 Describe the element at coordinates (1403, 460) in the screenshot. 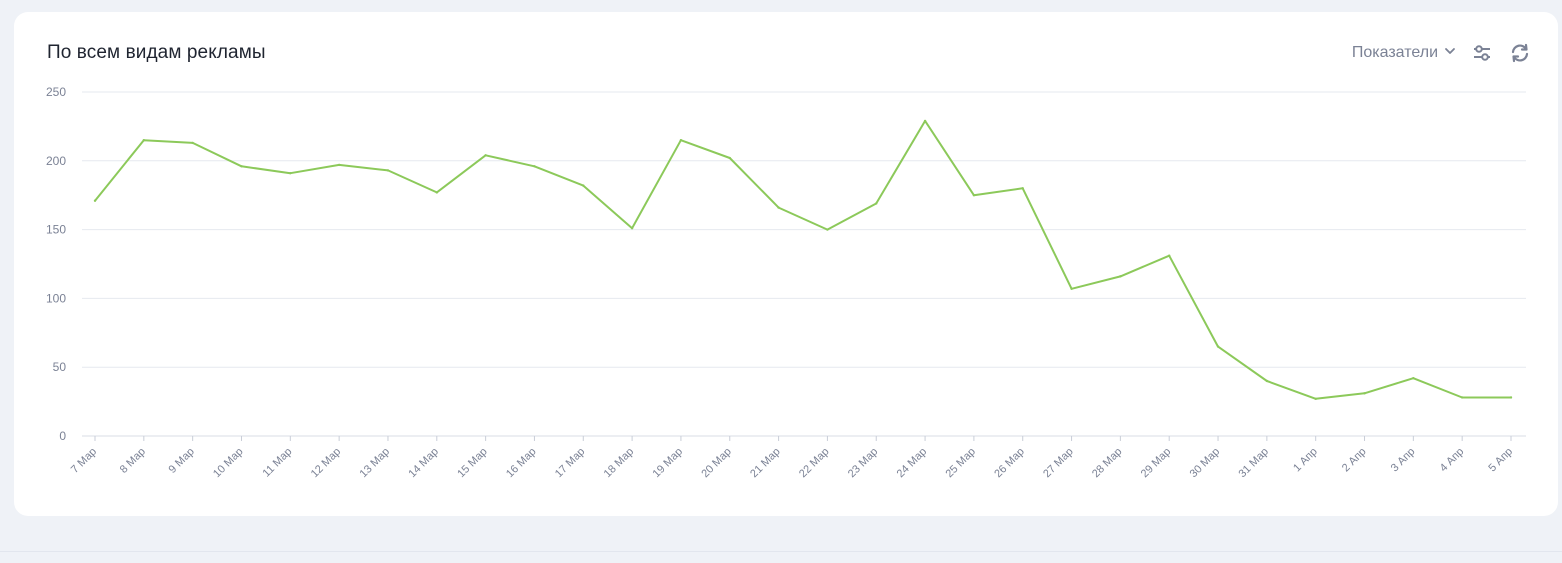

I see `x-tick-label: 3 Апр` at that location.